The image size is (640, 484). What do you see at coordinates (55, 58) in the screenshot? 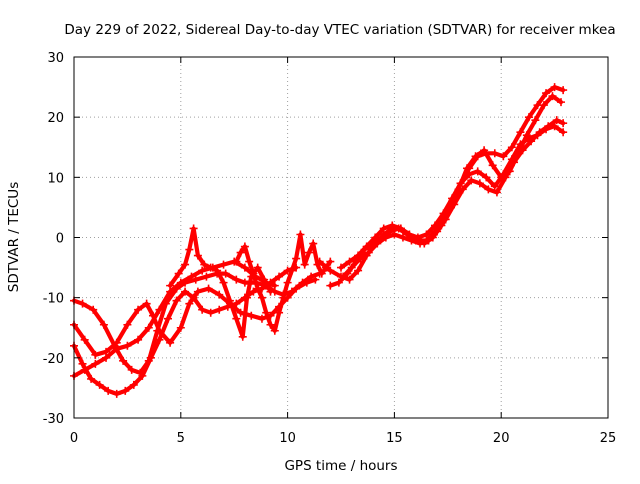
I see `y-tick-label: 30` at bounding box center [55, 58].